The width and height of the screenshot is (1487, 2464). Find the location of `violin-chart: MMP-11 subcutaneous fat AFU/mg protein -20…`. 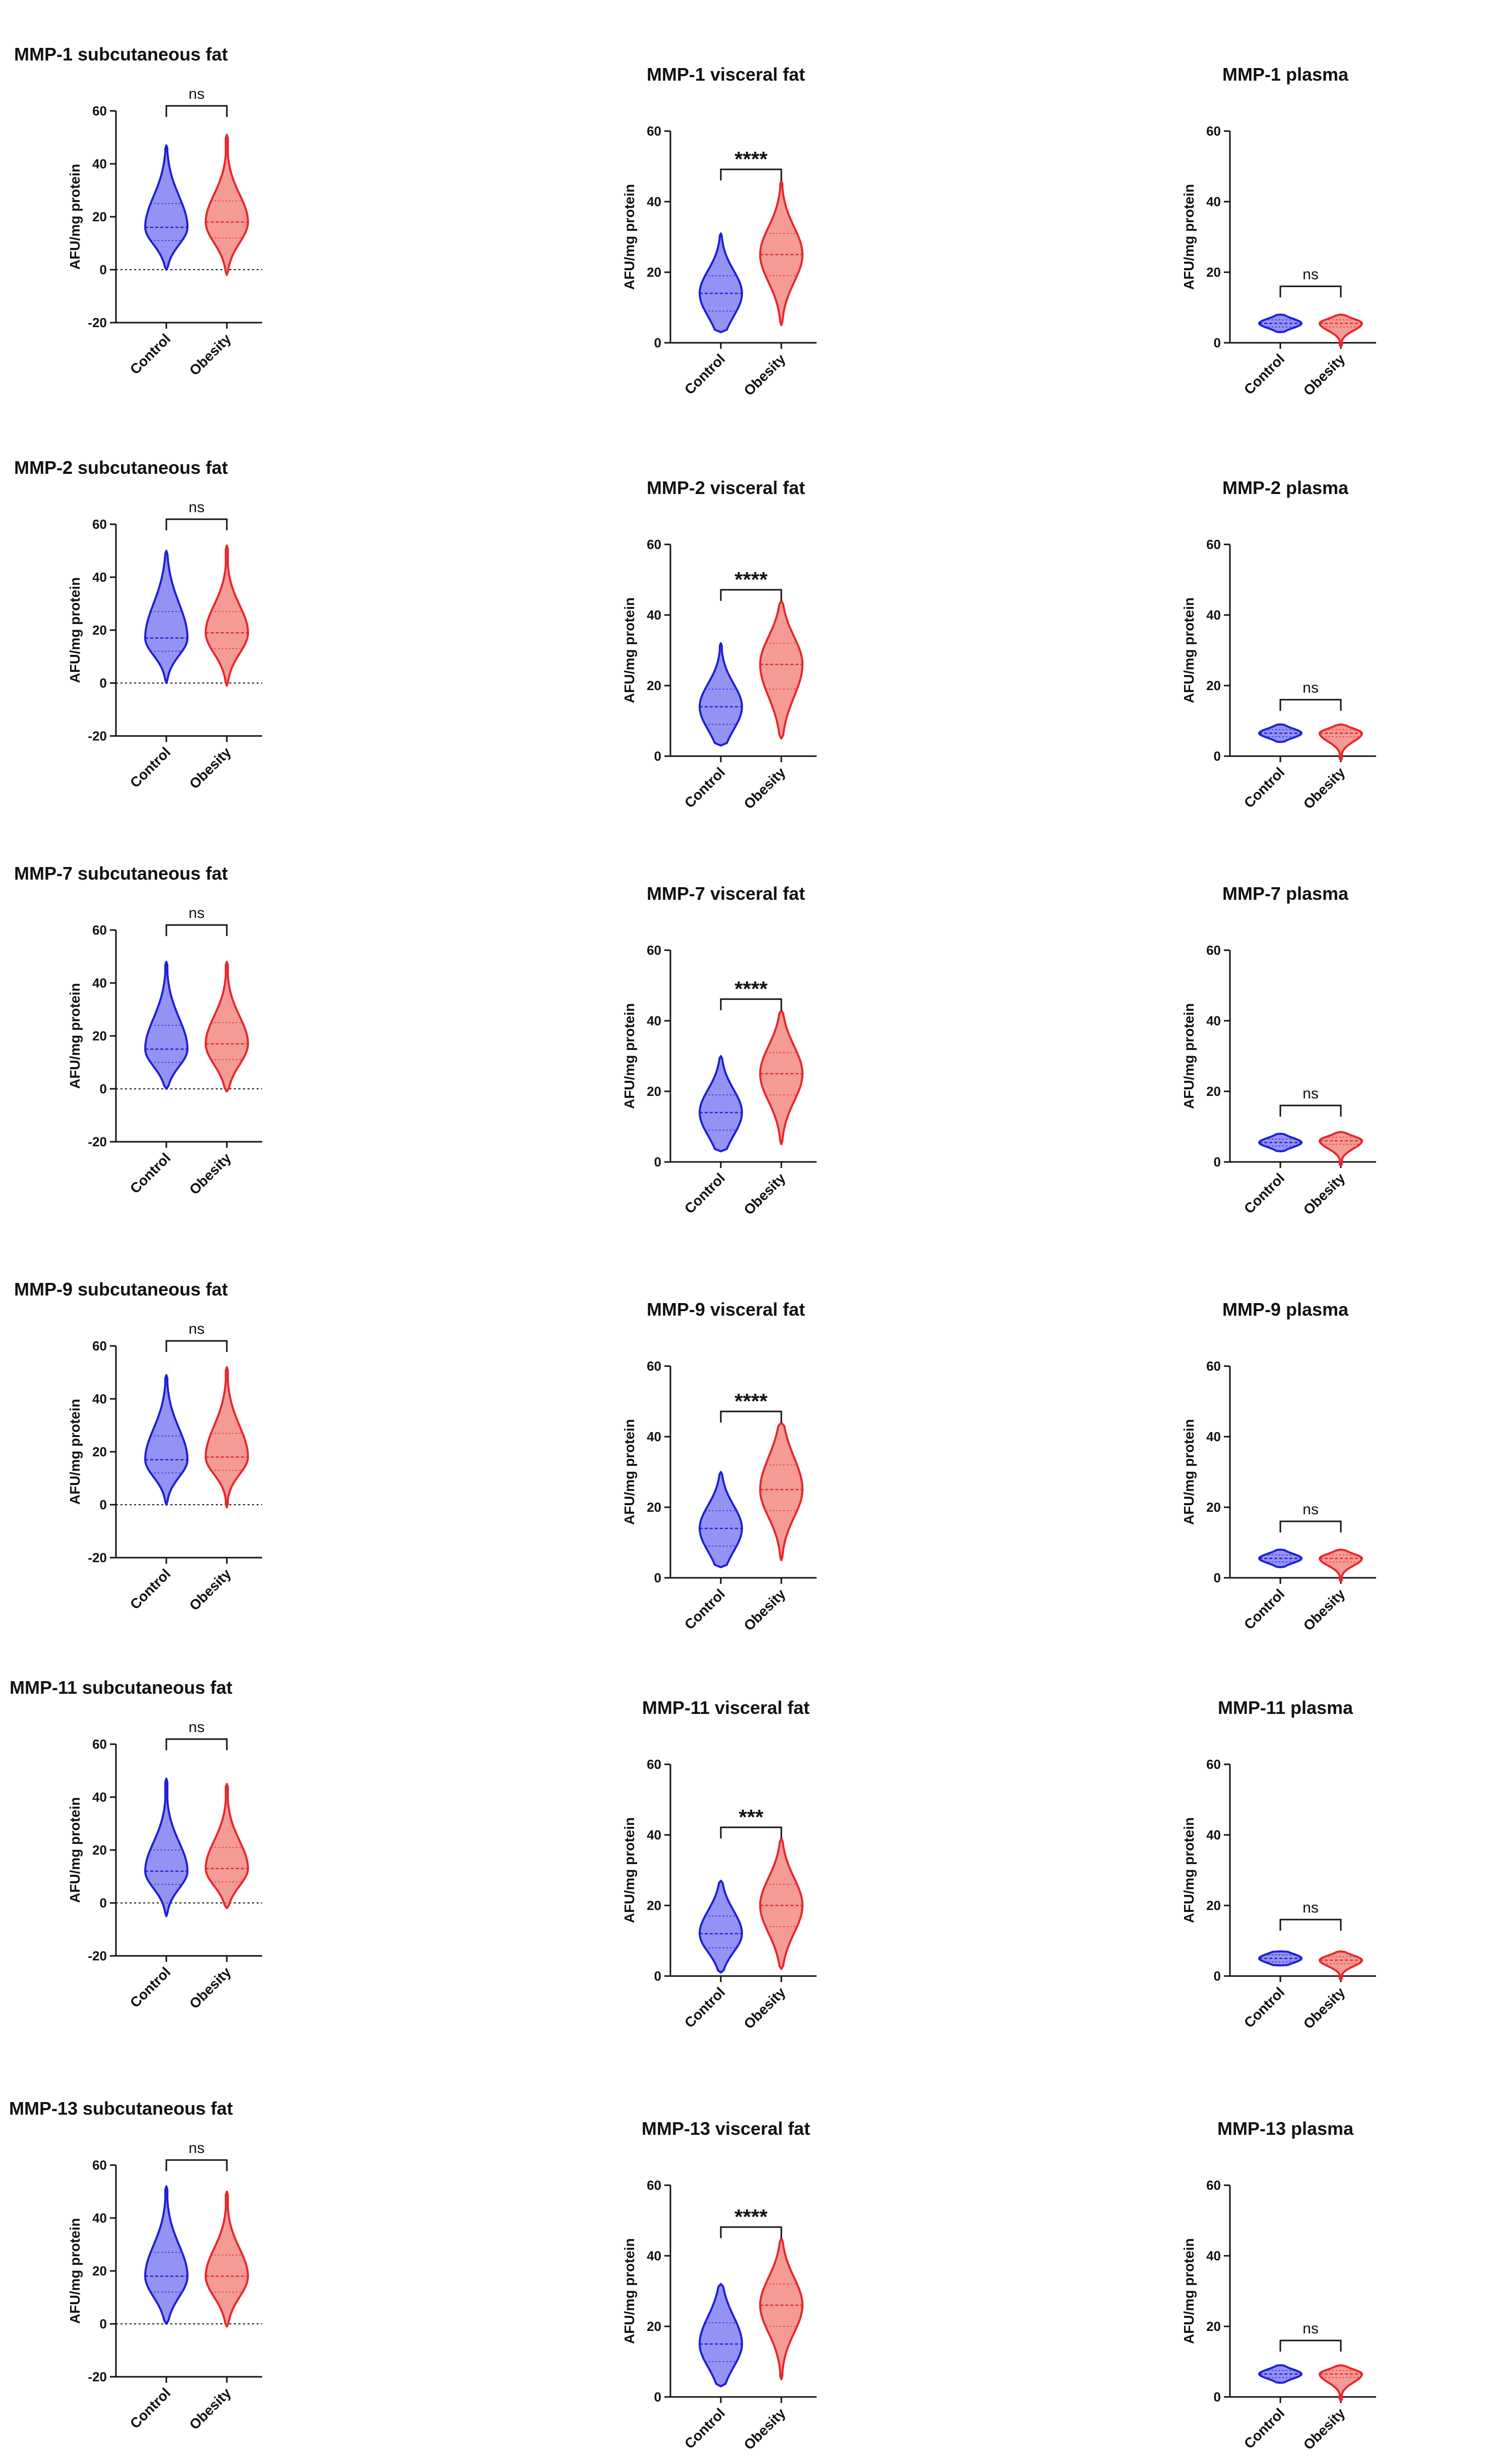

violin-chart: MMP-11 subcutaneous fat AFU/mg protein -20… is located at coordinates (136, 1844).